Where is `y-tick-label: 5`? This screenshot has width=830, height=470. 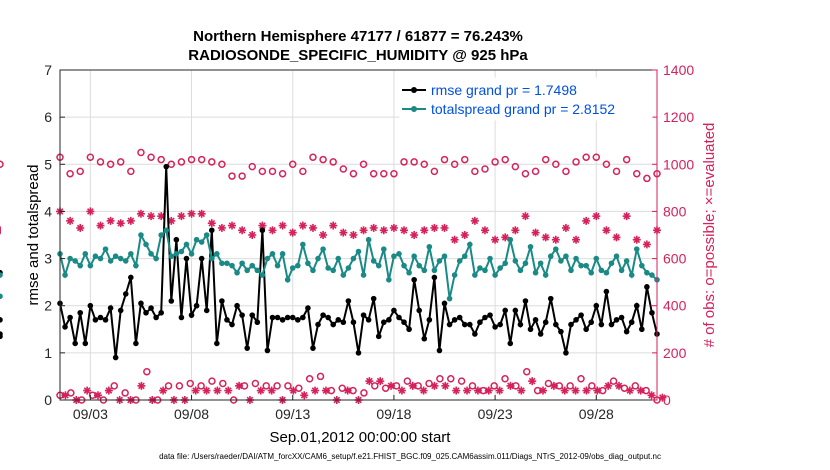 y-tick-label: 5 is located at coordinates (48, 164).